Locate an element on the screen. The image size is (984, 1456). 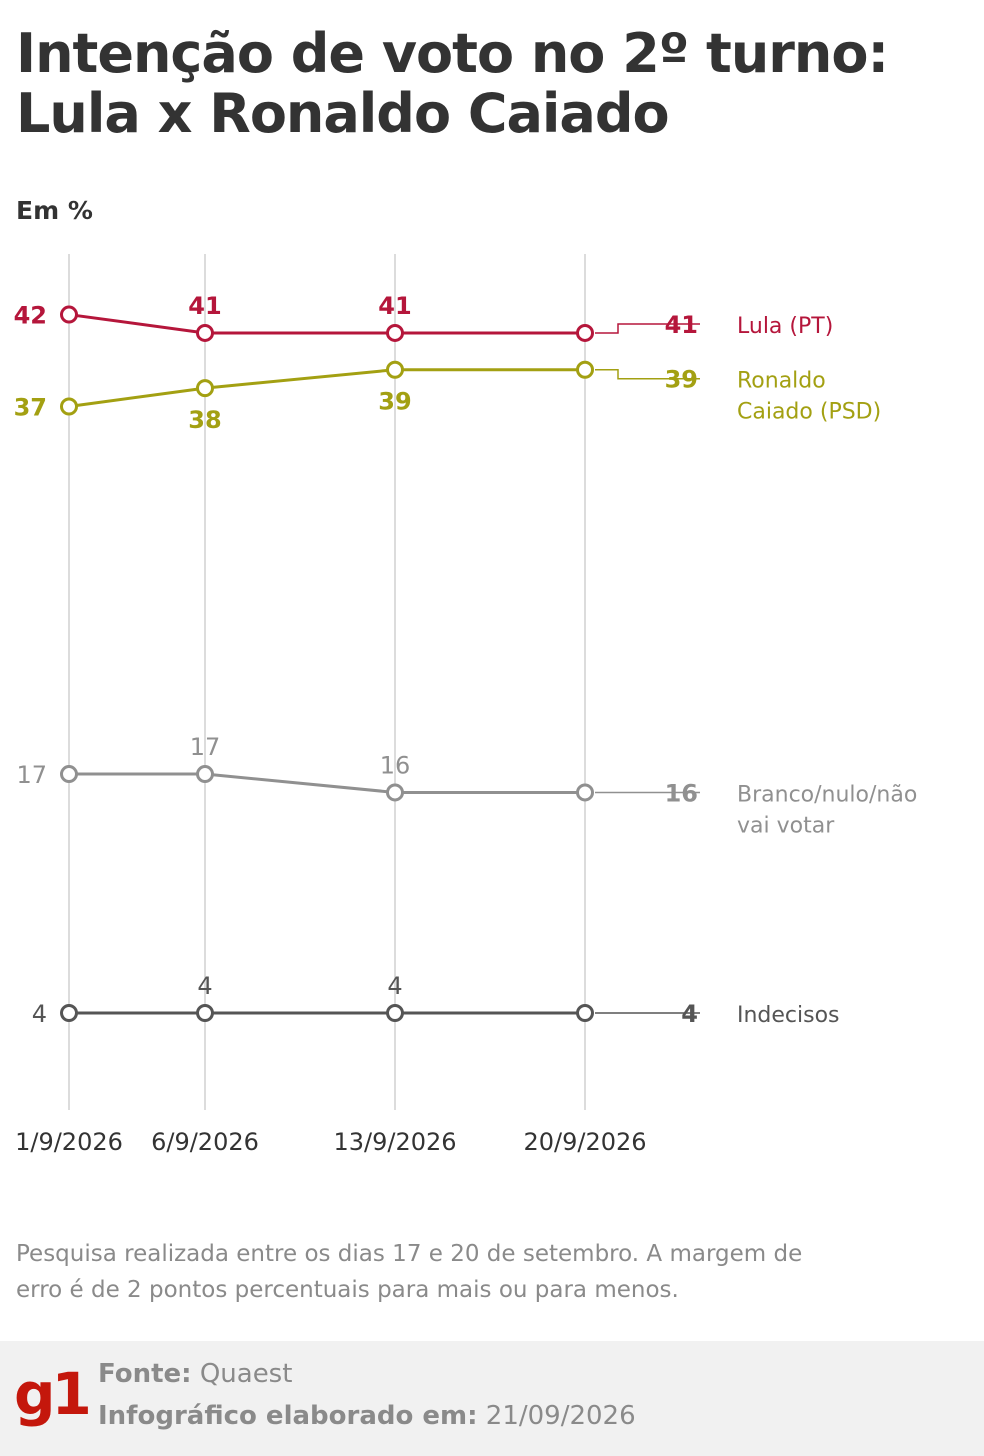
g1-logo: g1 is located at coordinates (53, 1394).